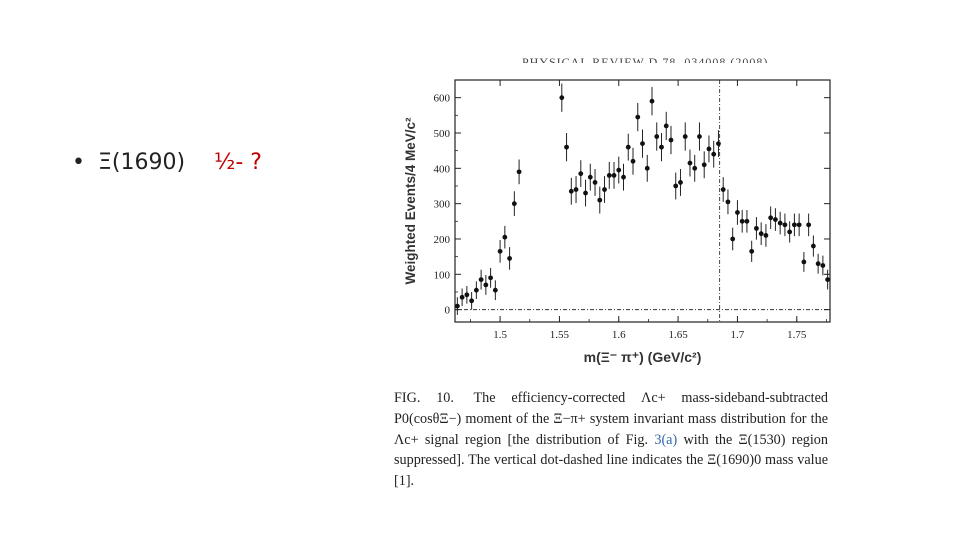  I want to click on caption-figure-link: 3(a), so click(666, 439).